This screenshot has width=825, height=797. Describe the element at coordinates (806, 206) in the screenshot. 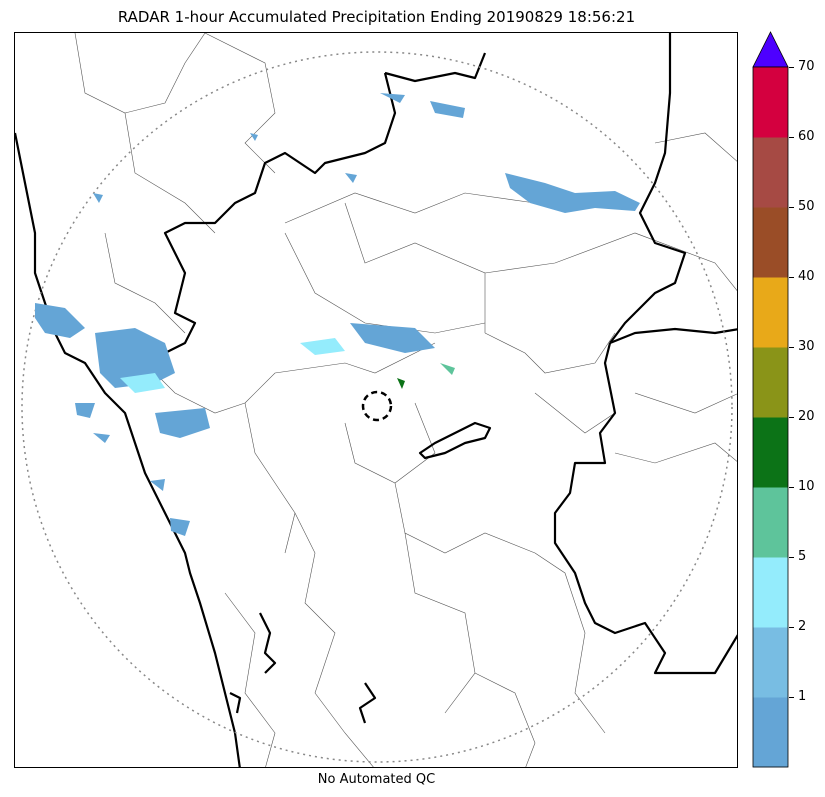

I see `colorbar-tick-label: 50` at that location.